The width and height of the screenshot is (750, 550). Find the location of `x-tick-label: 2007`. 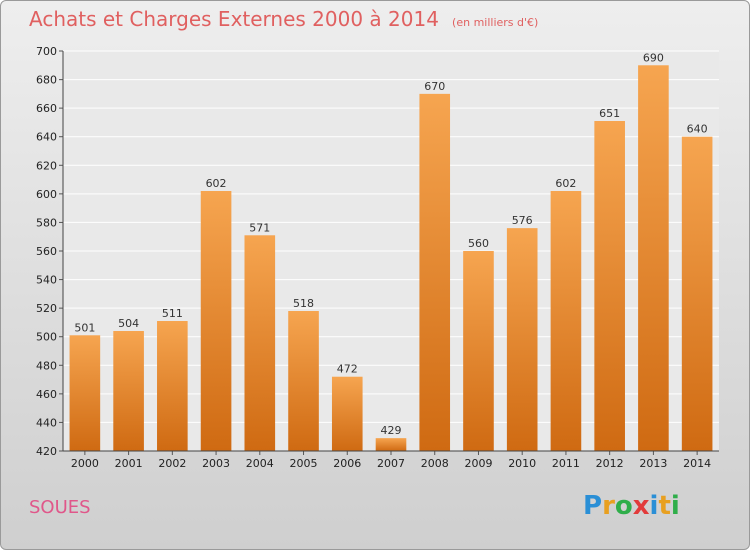

x-tick-label: 2007 is located at coordinates (391, 463).